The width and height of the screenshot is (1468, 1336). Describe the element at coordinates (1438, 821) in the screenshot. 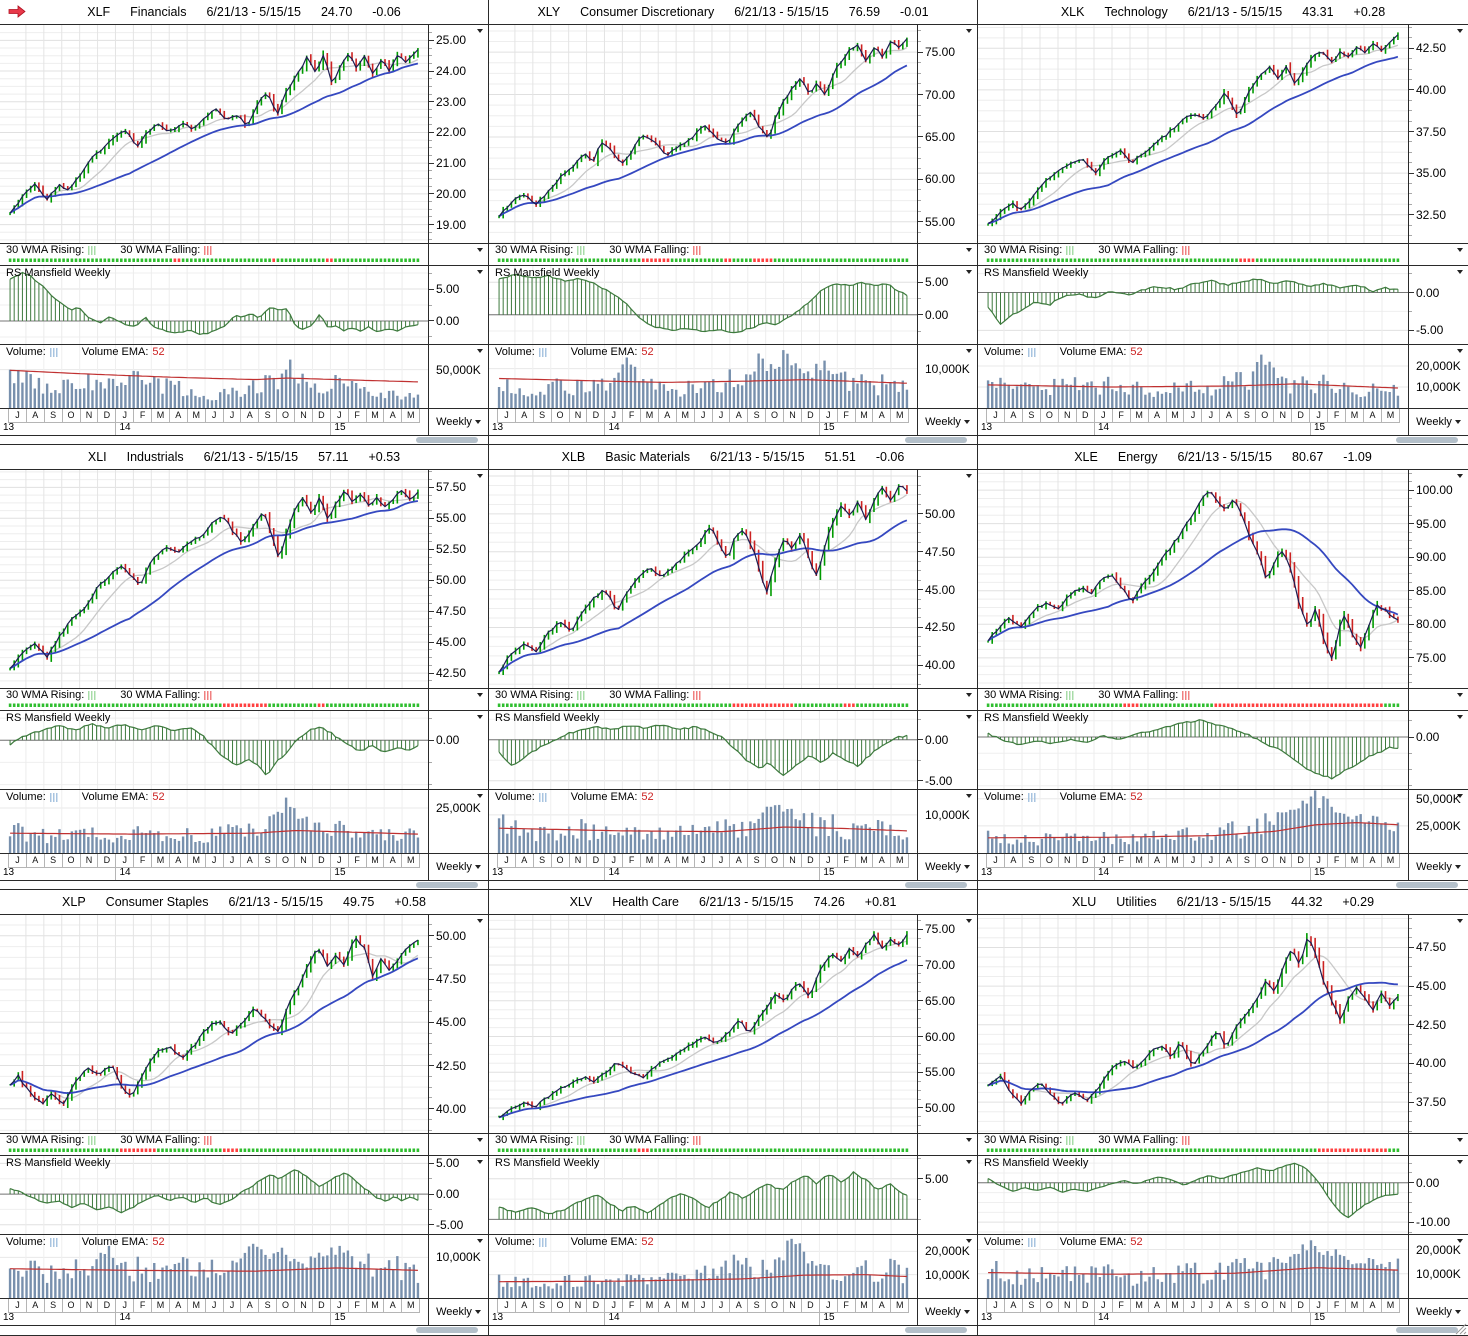

I see `volume-scale: 50,000K 25,000K` at that location.